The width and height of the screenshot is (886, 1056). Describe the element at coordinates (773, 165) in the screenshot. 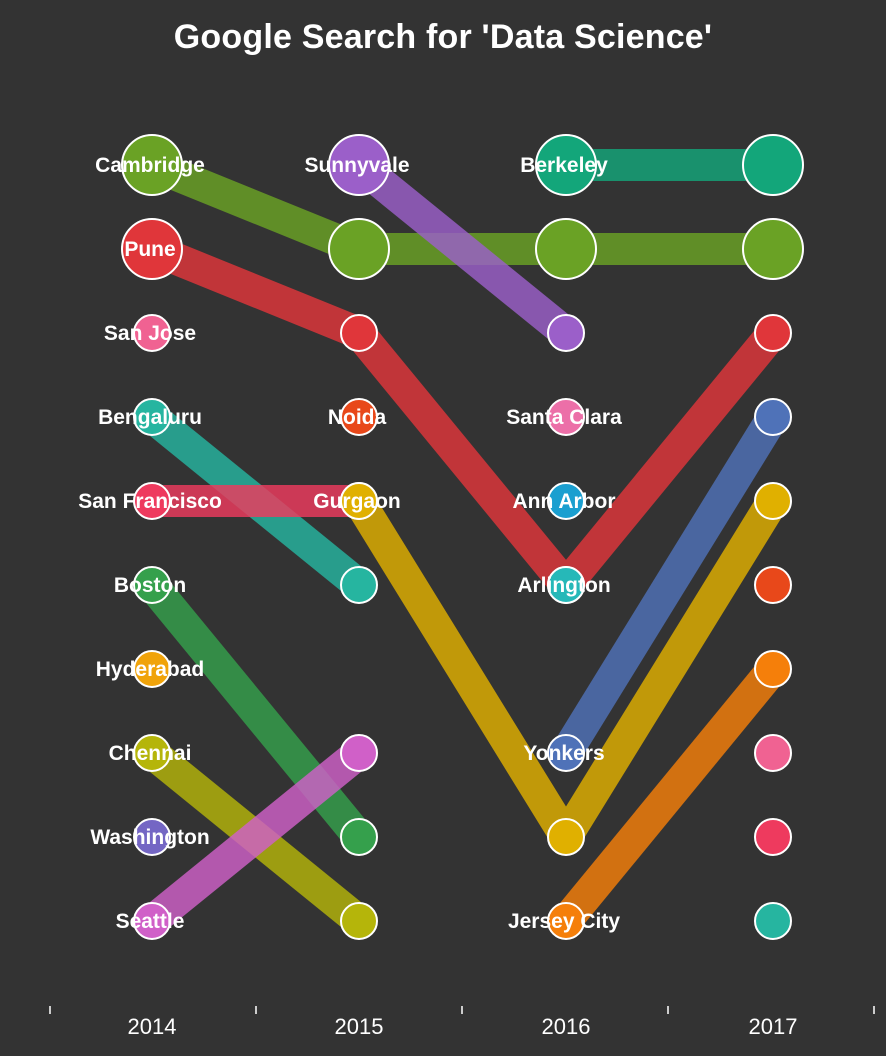

I see `node-berkeley-2017` at that location.